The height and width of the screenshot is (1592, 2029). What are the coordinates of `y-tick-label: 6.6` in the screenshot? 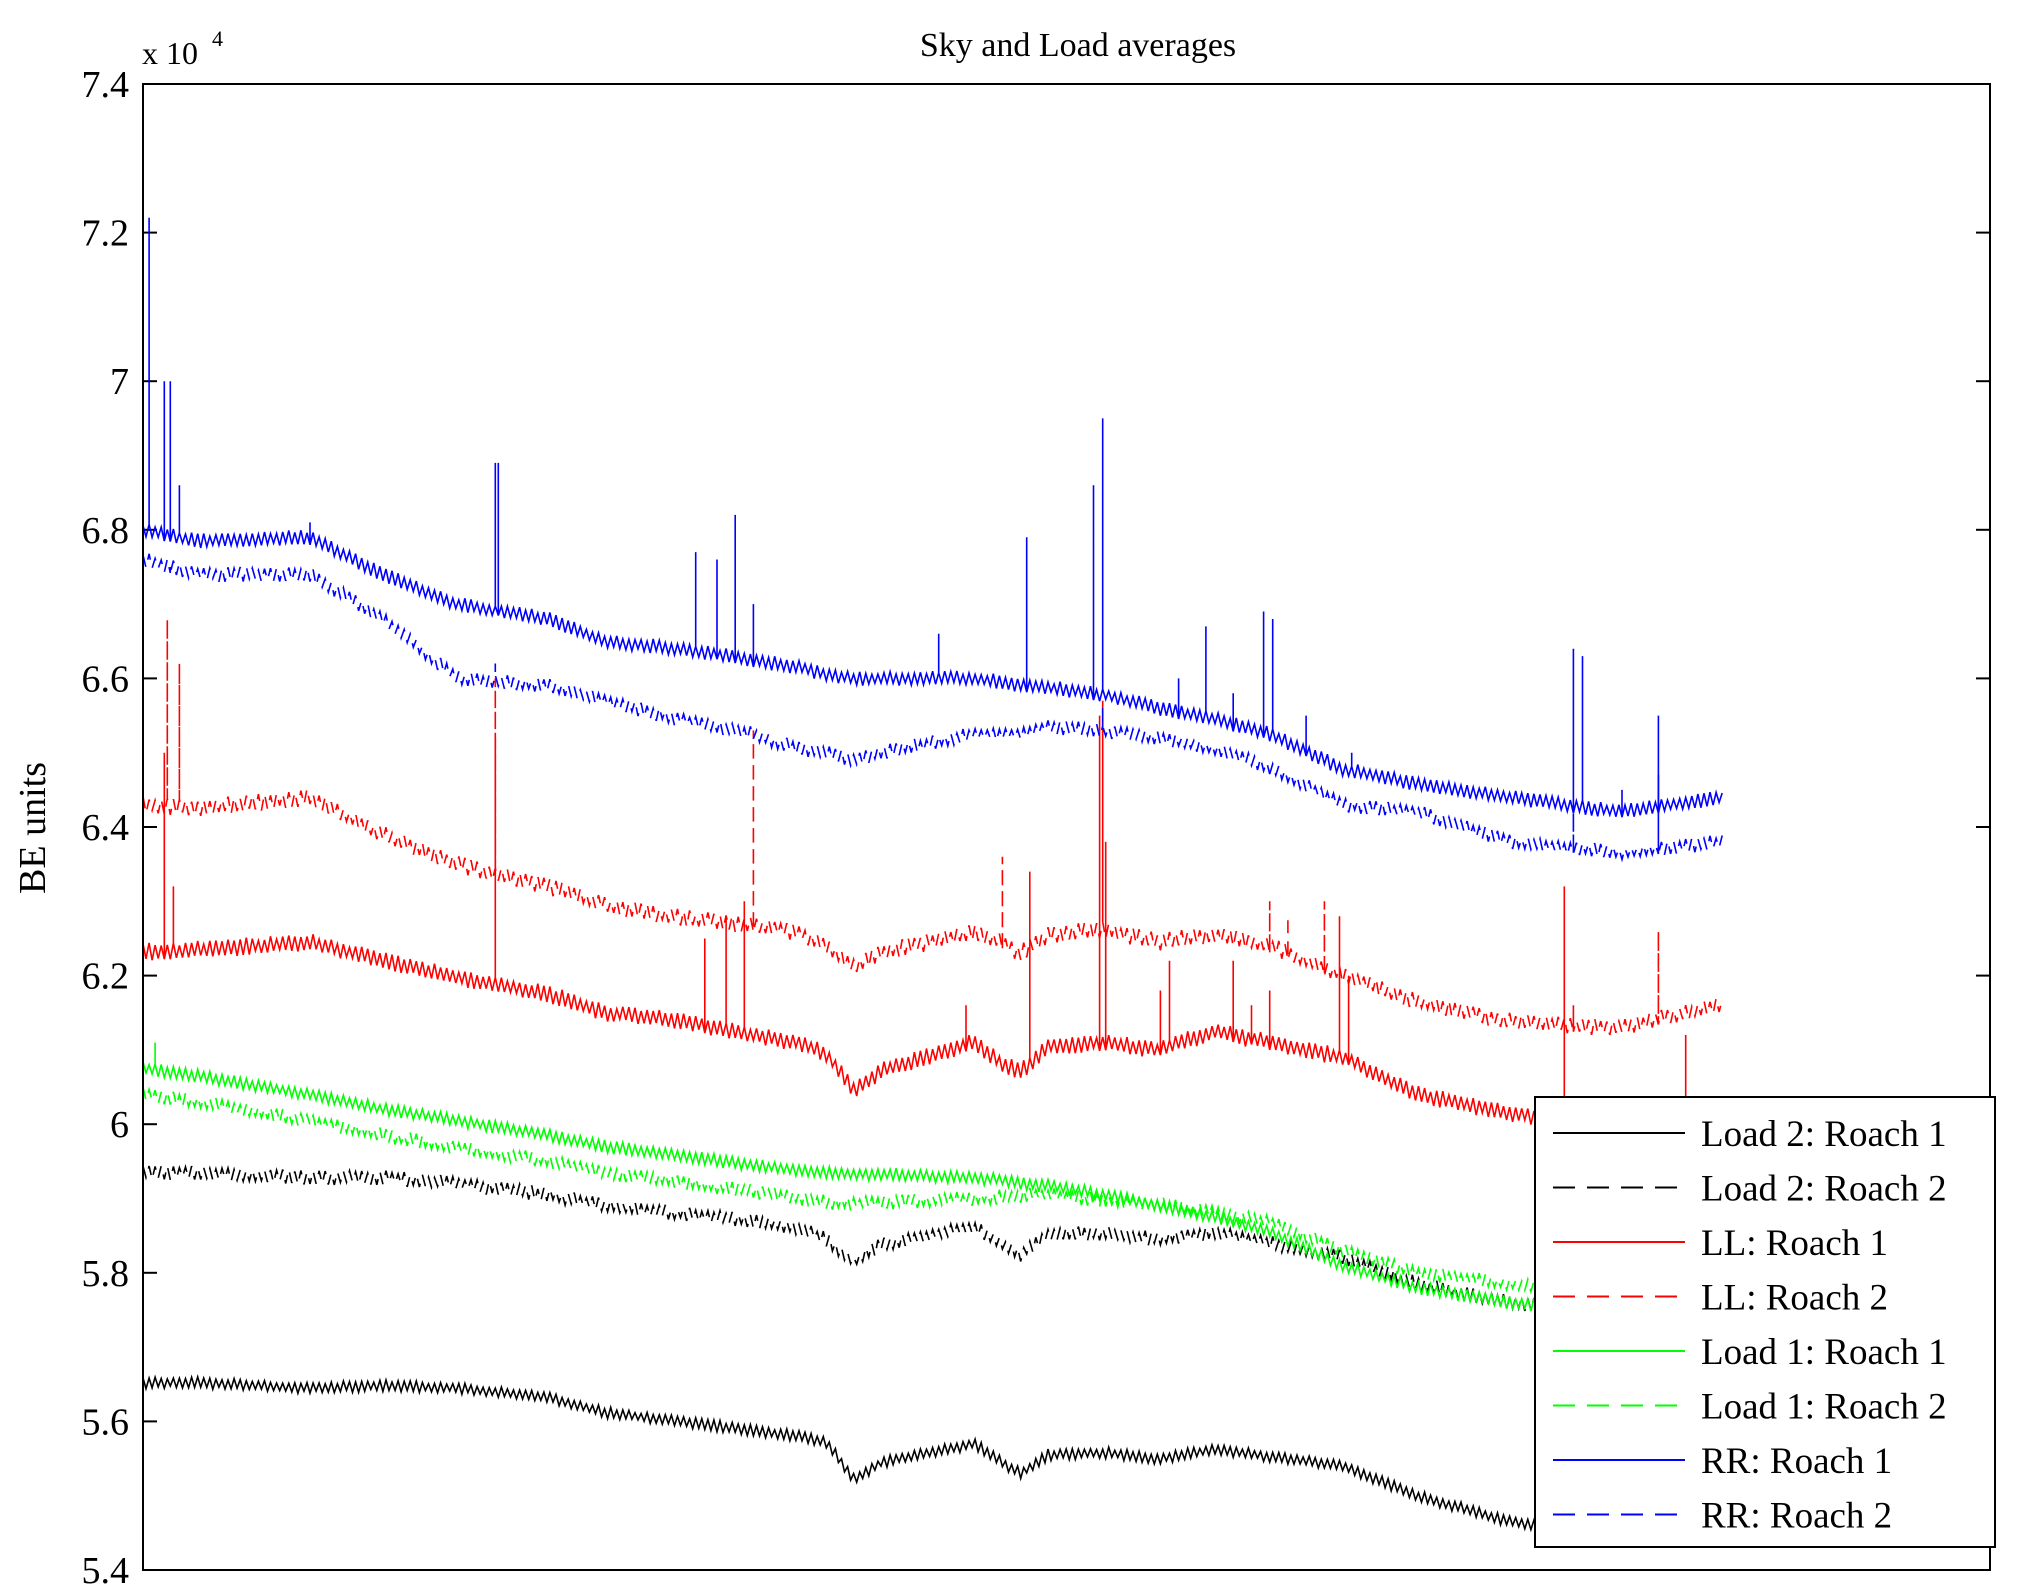 It's located at (106, 679).